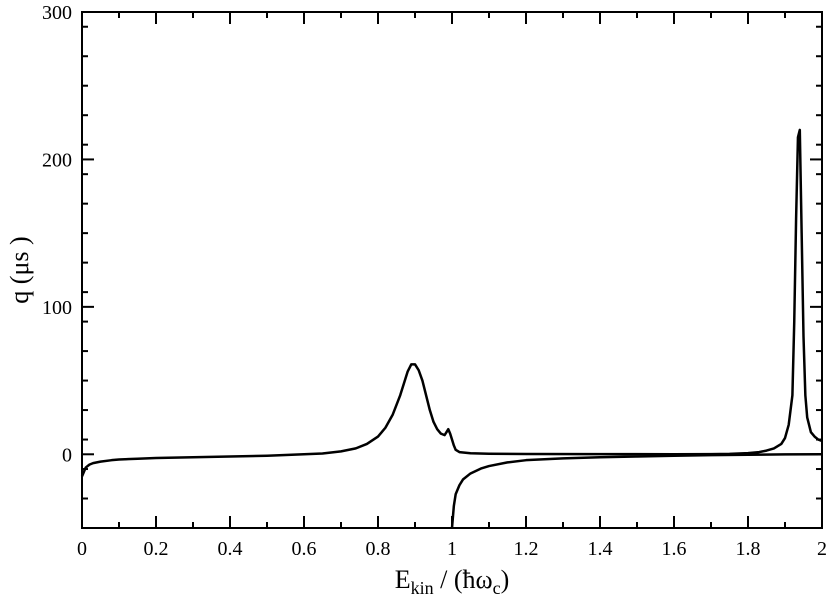 The height and width of the screenshot is (598, 830). Describe the element at coordinates (230, 549) in the screenshot. I see `x-tick-label: 0.4` at that location.